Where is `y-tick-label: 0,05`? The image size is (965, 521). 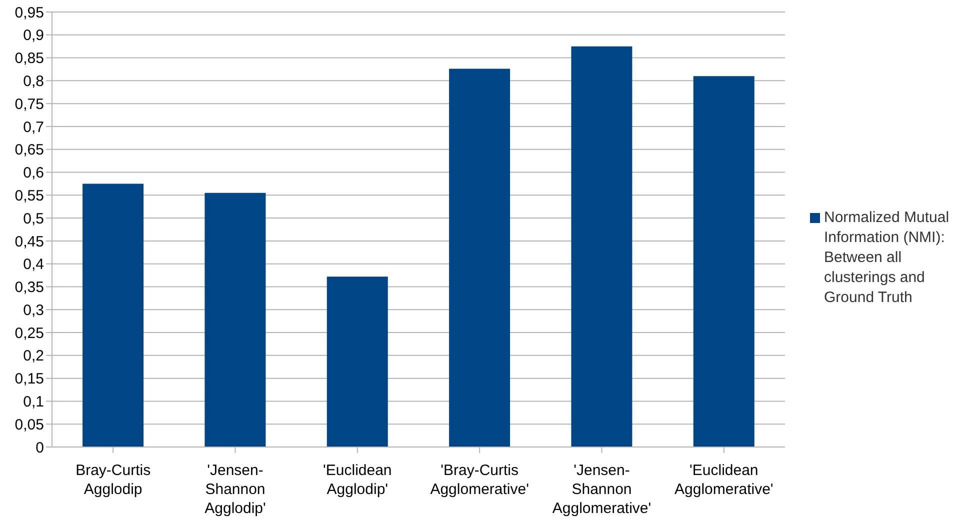
y-tick-label: 0,05 is located at coordinates (29, 425).